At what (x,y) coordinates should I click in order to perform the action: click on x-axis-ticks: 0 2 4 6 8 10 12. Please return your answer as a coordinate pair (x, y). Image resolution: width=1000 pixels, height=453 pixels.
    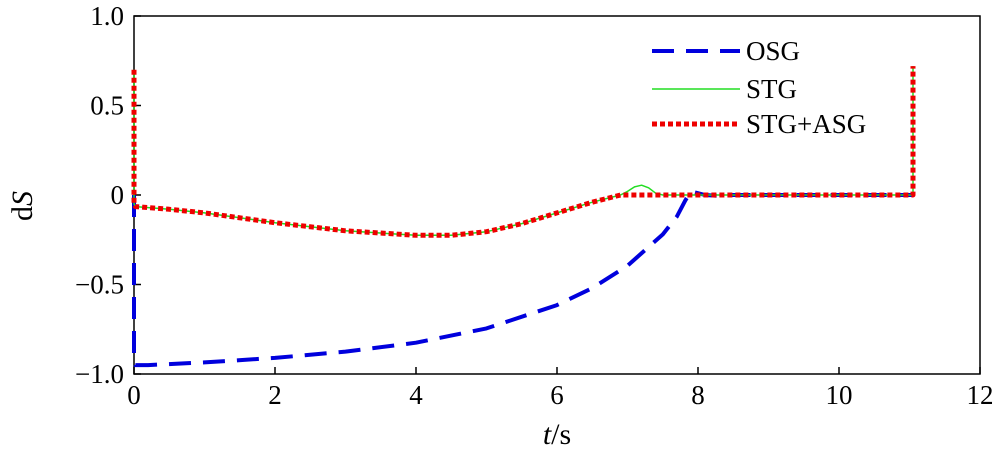
    Looking at the image, I should click on (560, 388).